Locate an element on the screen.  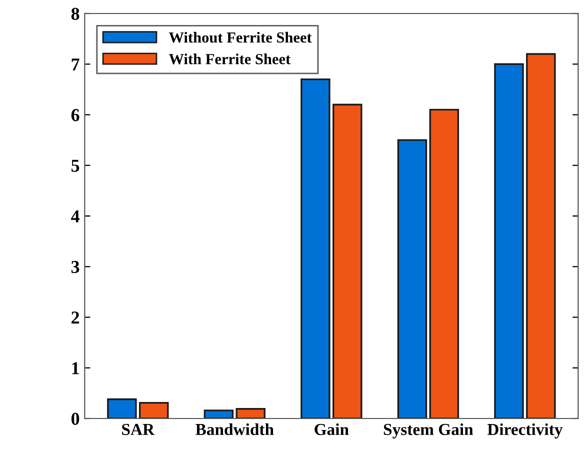
y-tick-label: 5 is located at coordinates (76, 166).